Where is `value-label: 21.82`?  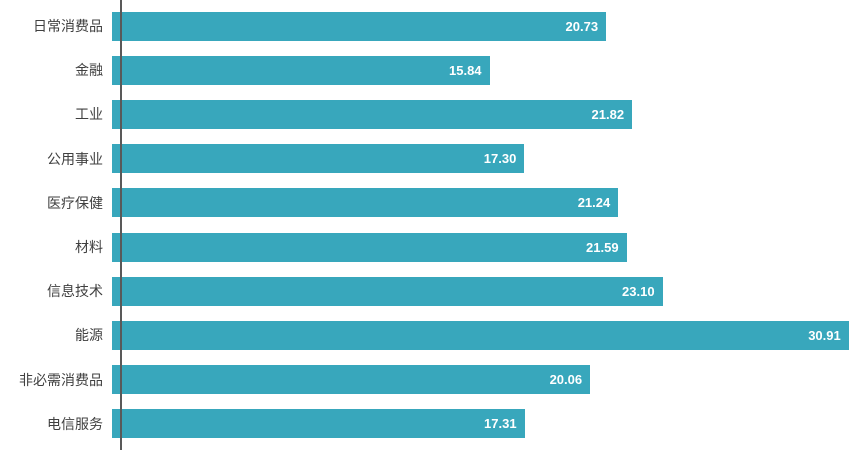
value-label: 21.82 is located at coordinates (608, 114).